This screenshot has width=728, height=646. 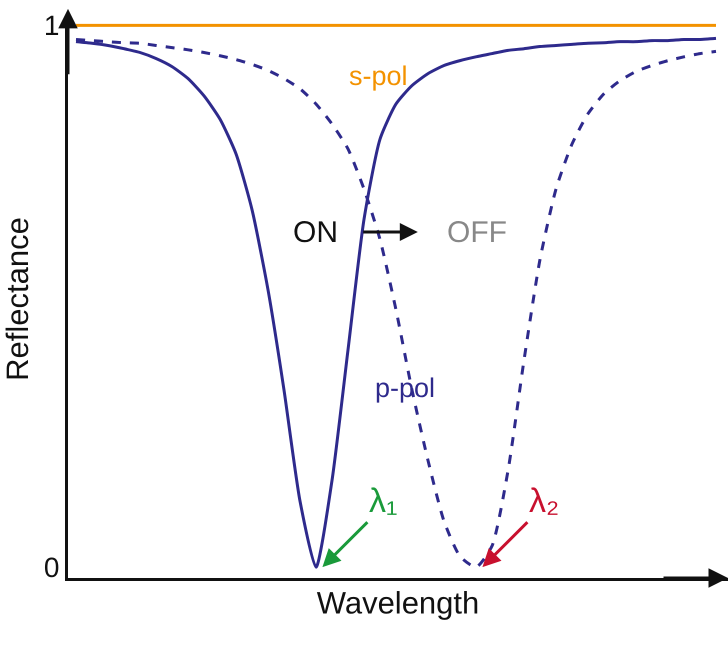 I want to click on y-axis-title: Reflectance, so click(x=17, y=299).